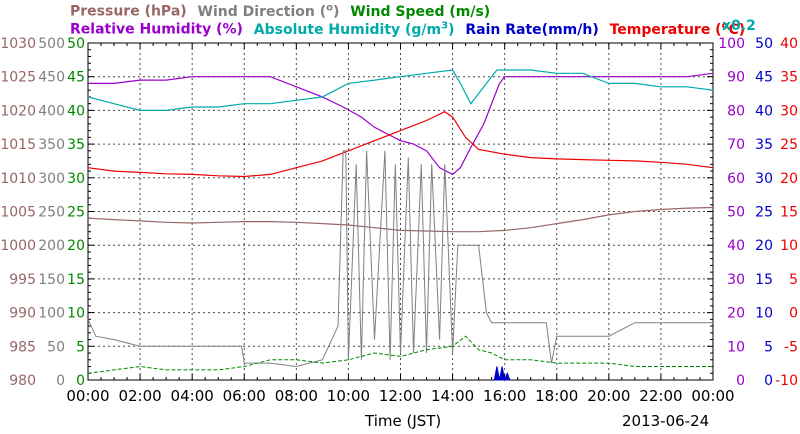 The image size is (800, 434). Describe the element at coordinates (786, 381) in the screenshot. I see `temperature-tick-label: -10` at that location.